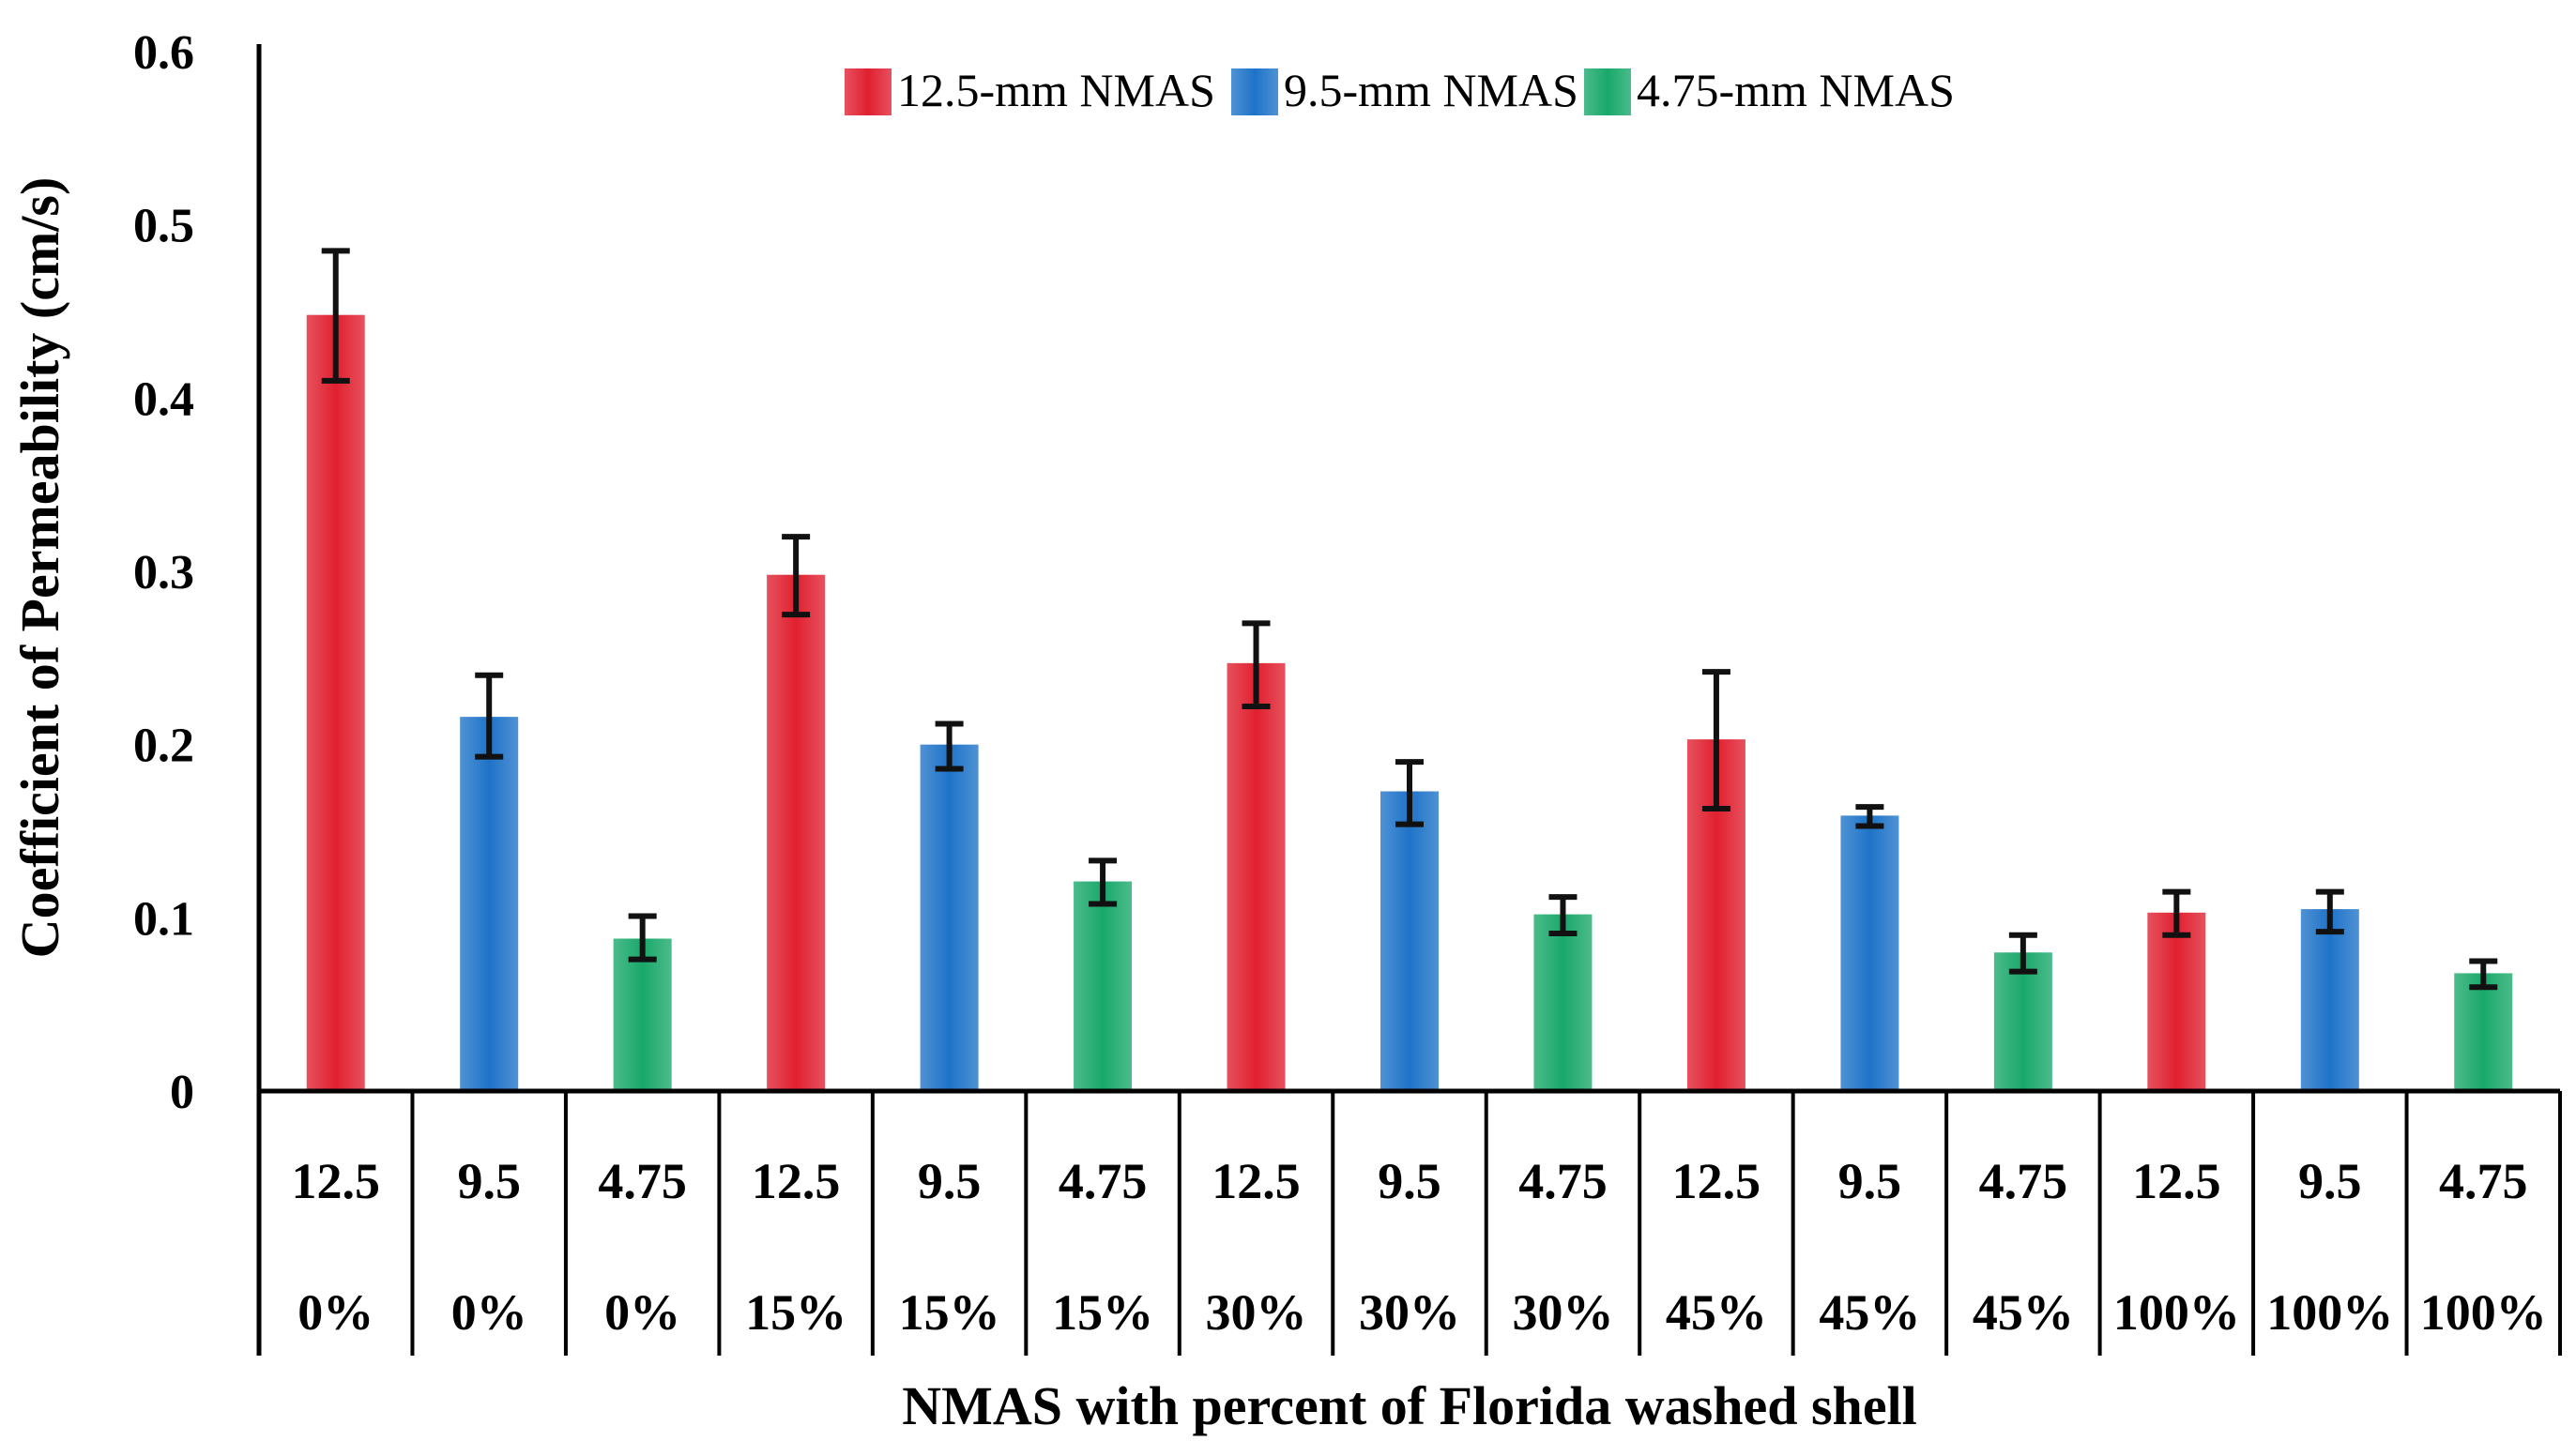 This screenshot has width=2576, height=1456. I want to click on y-tick-label: 0.4, so click(163, 399).